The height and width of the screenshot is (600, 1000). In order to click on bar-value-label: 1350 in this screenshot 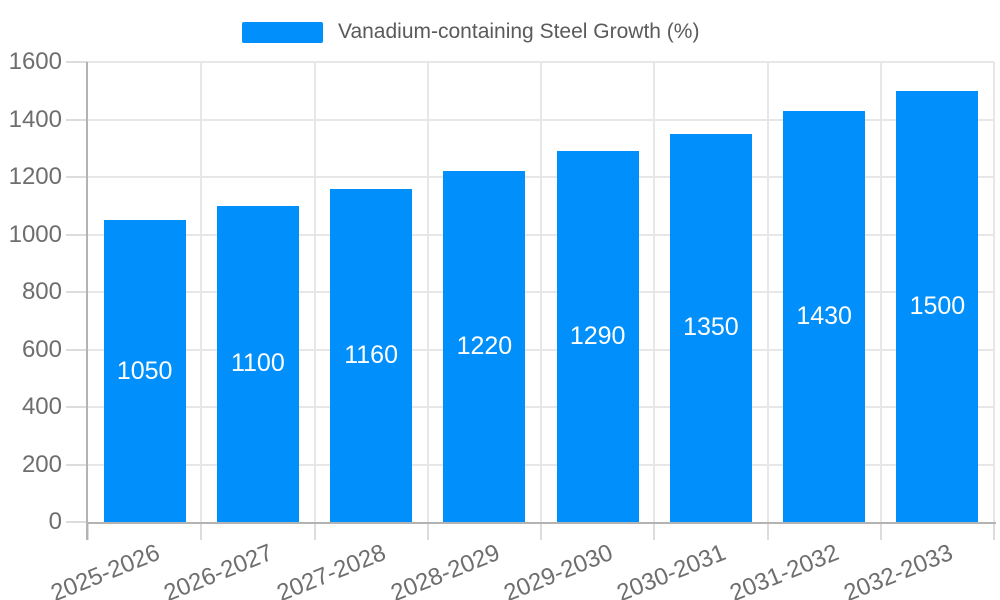, I will do `click(711, 327)`.